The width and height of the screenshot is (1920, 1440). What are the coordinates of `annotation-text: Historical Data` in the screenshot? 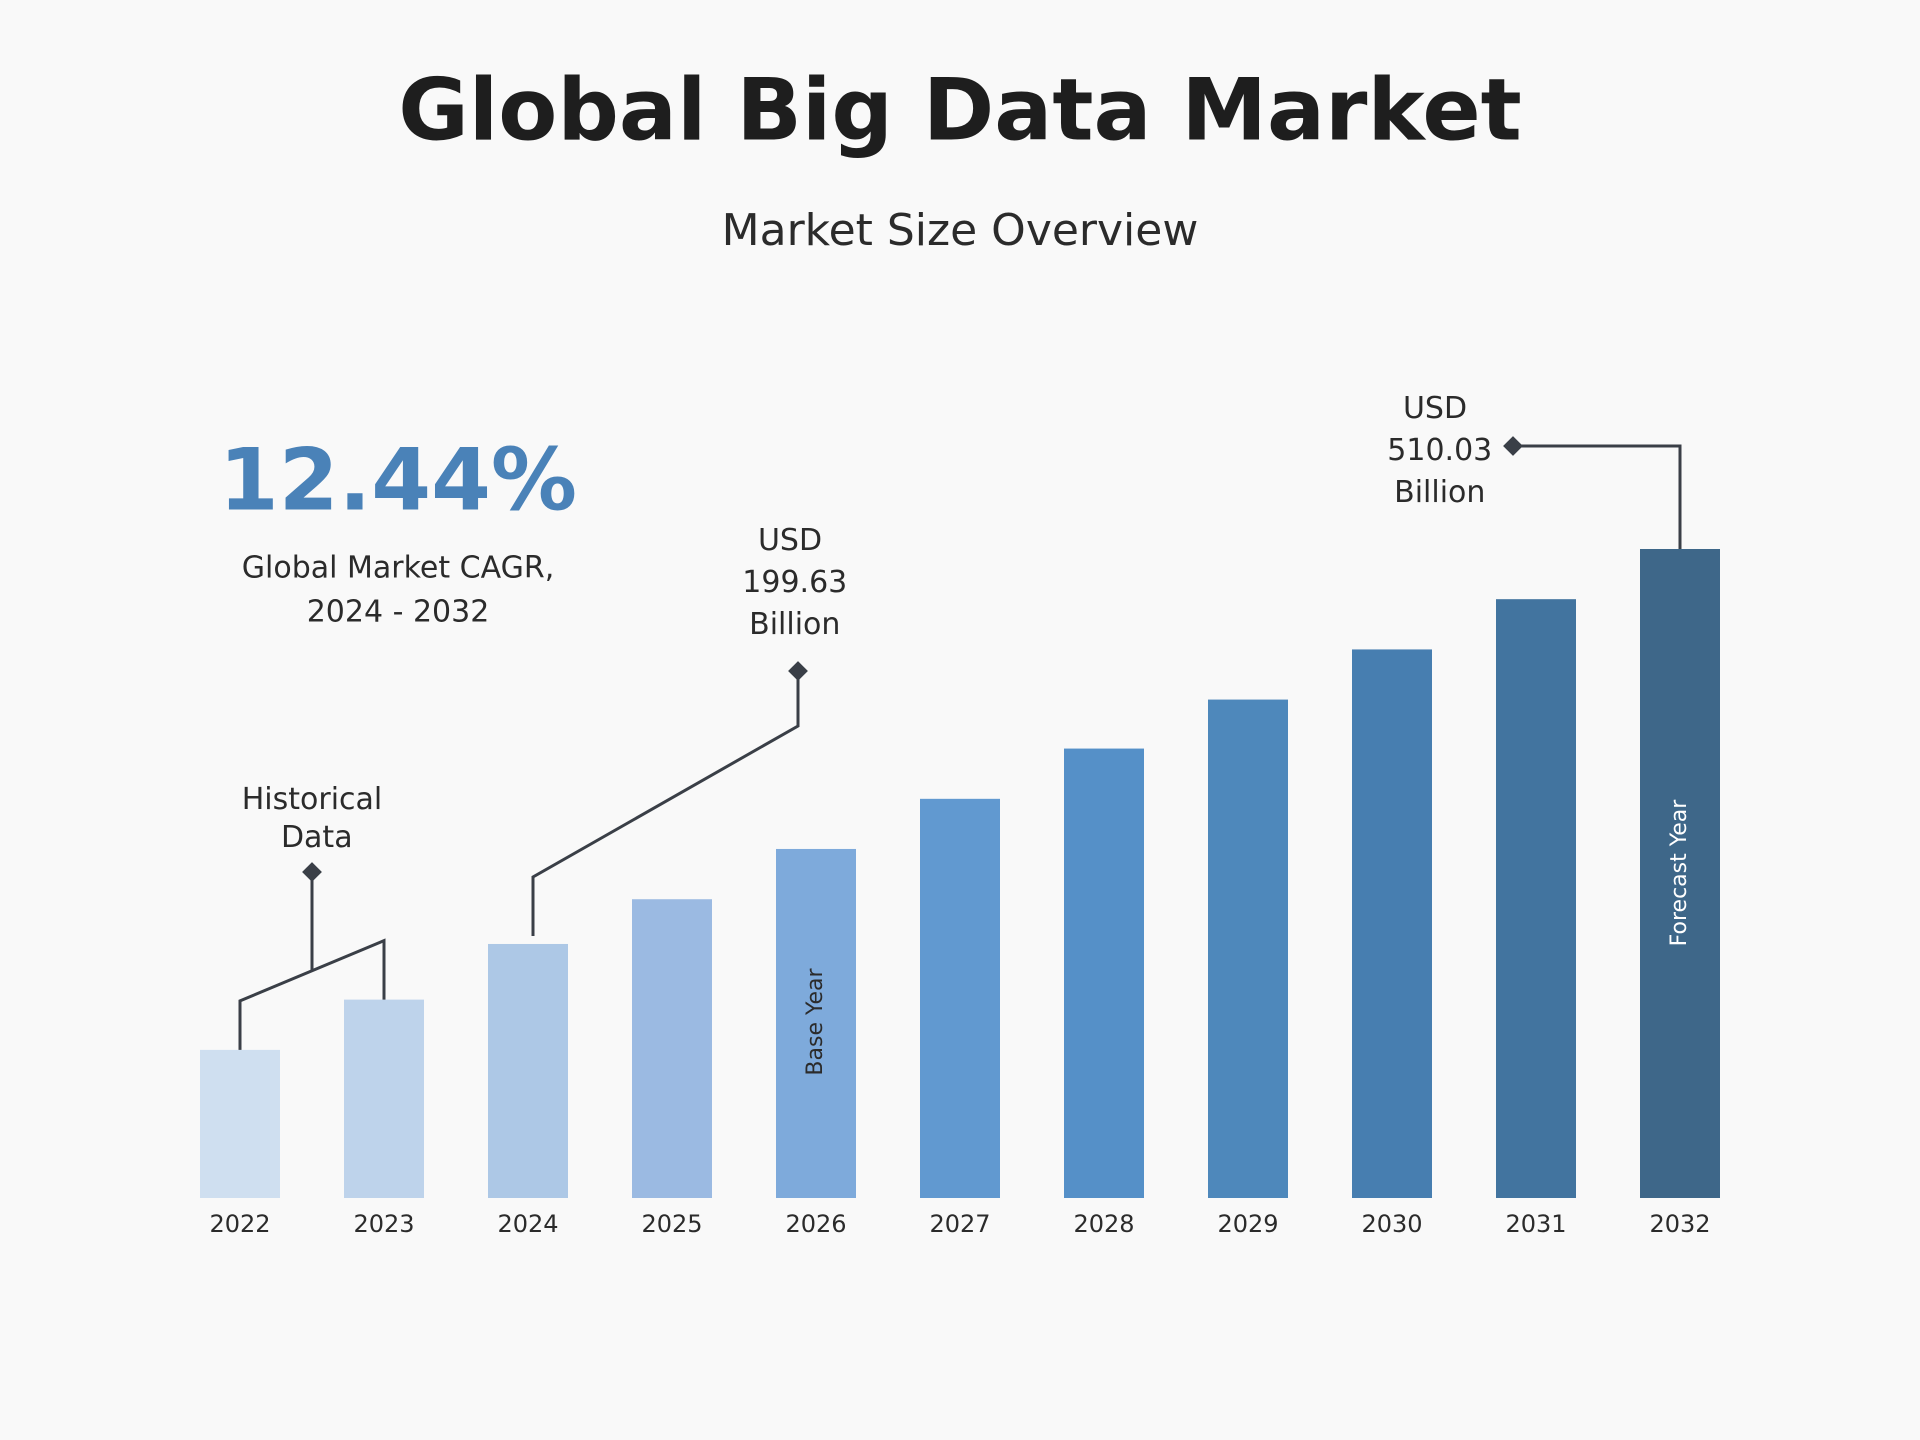 It's located at (312, 818).